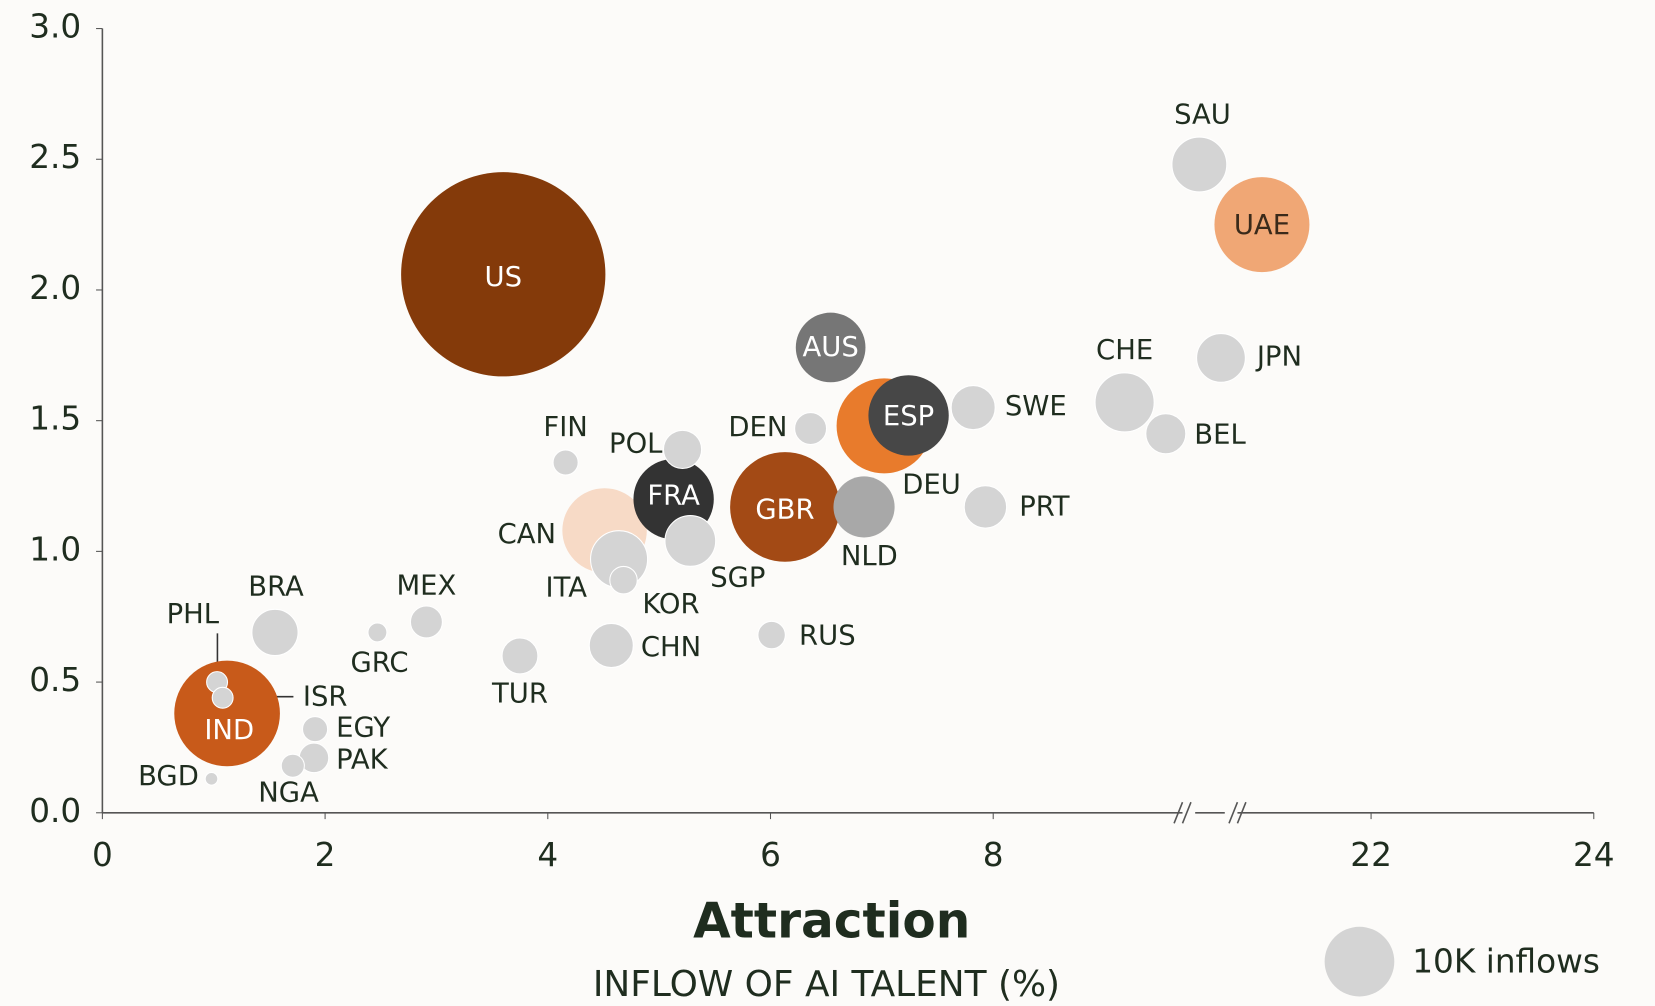 Image resolution: width=1655 pixels, height=1006 pixels. I want to click on x-tick-label: 24, so click(1594, 855).